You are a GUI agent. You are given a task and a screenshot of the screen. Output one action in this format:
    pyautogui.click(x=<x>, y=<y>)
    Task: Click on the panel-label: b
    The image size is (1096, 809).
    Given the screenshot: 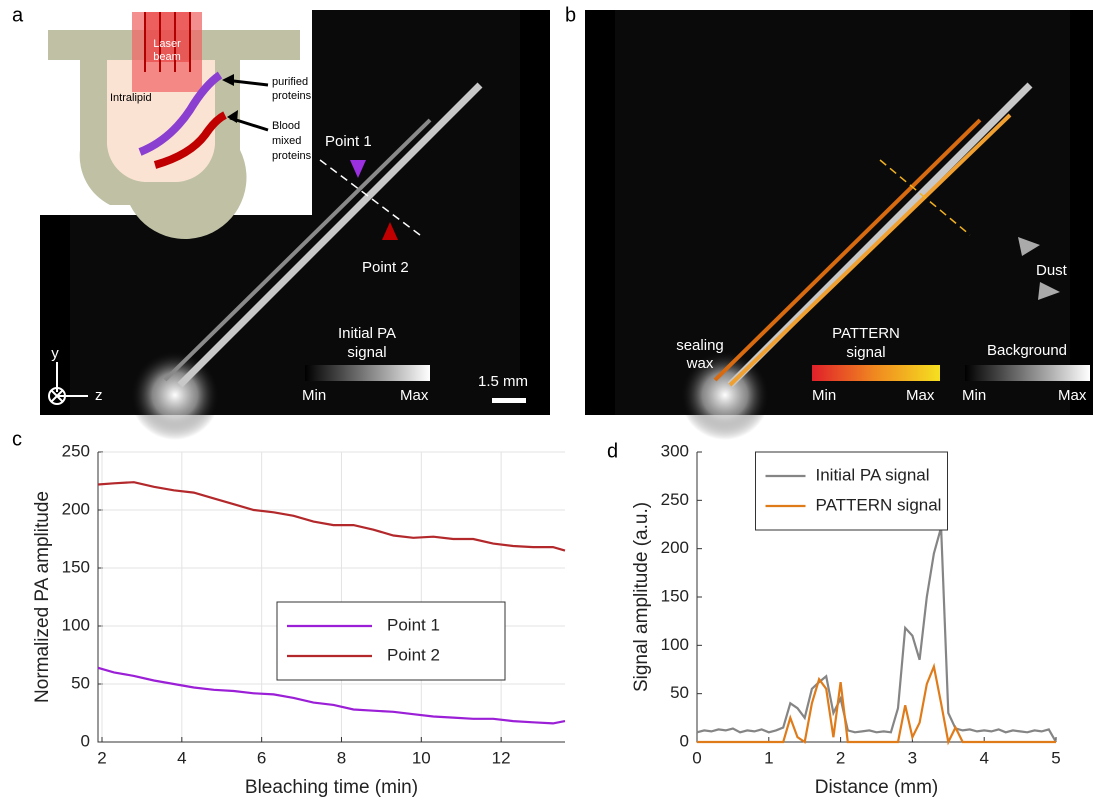 What is the action you would take?
    pyautogui.click(x=570, y=15)
    